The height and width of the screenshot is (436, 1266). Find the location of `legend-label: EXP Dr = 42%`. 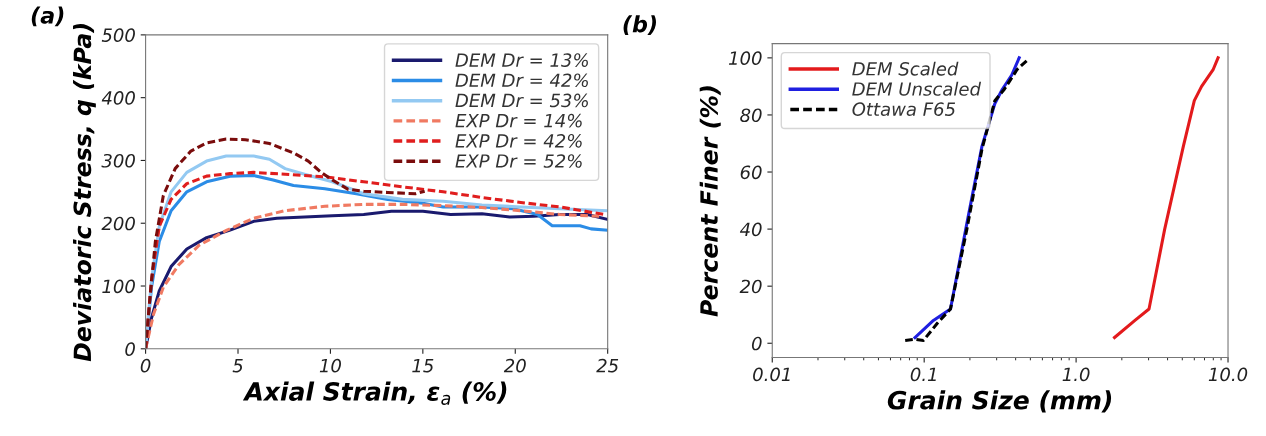

legend-label: EXP Dr = 42% is located at coordinates (518, 140).